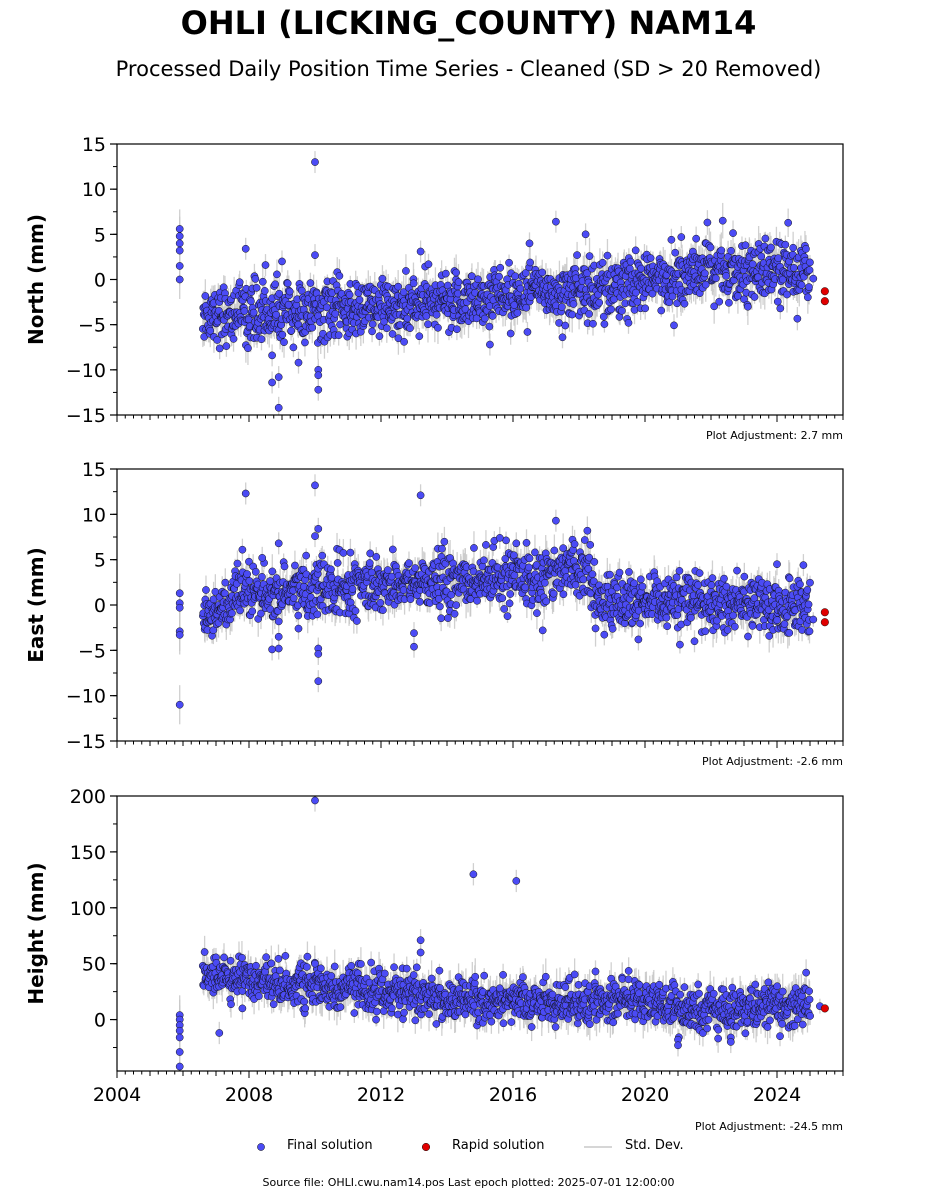  Describe the element at coordinates (91, 280) in the screenshot. I see `north-y-axis: 15 10 5 0 −5 −10 −15` at that location.